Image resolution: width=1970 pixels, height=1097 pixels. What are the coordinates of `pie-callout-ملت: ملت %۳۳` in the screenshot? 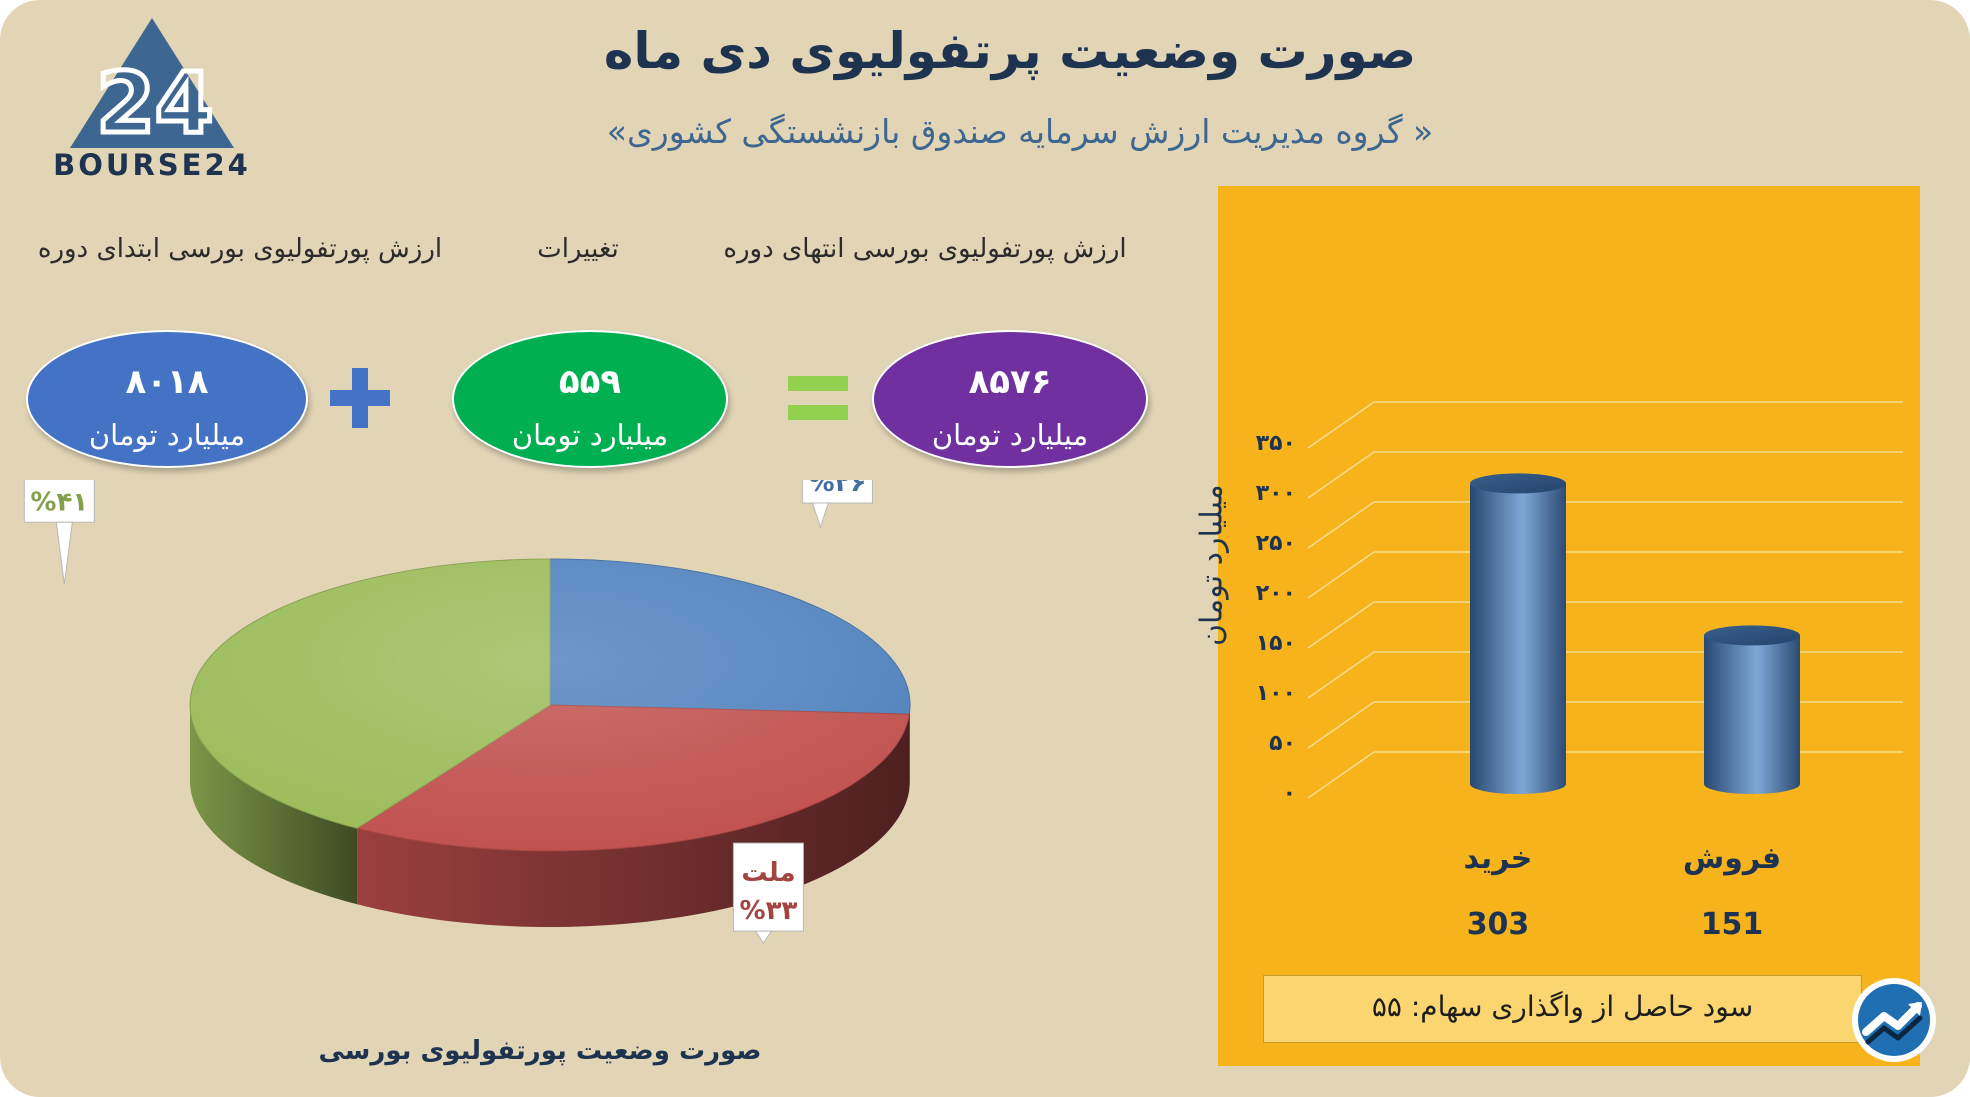 It's located at (768, 893).